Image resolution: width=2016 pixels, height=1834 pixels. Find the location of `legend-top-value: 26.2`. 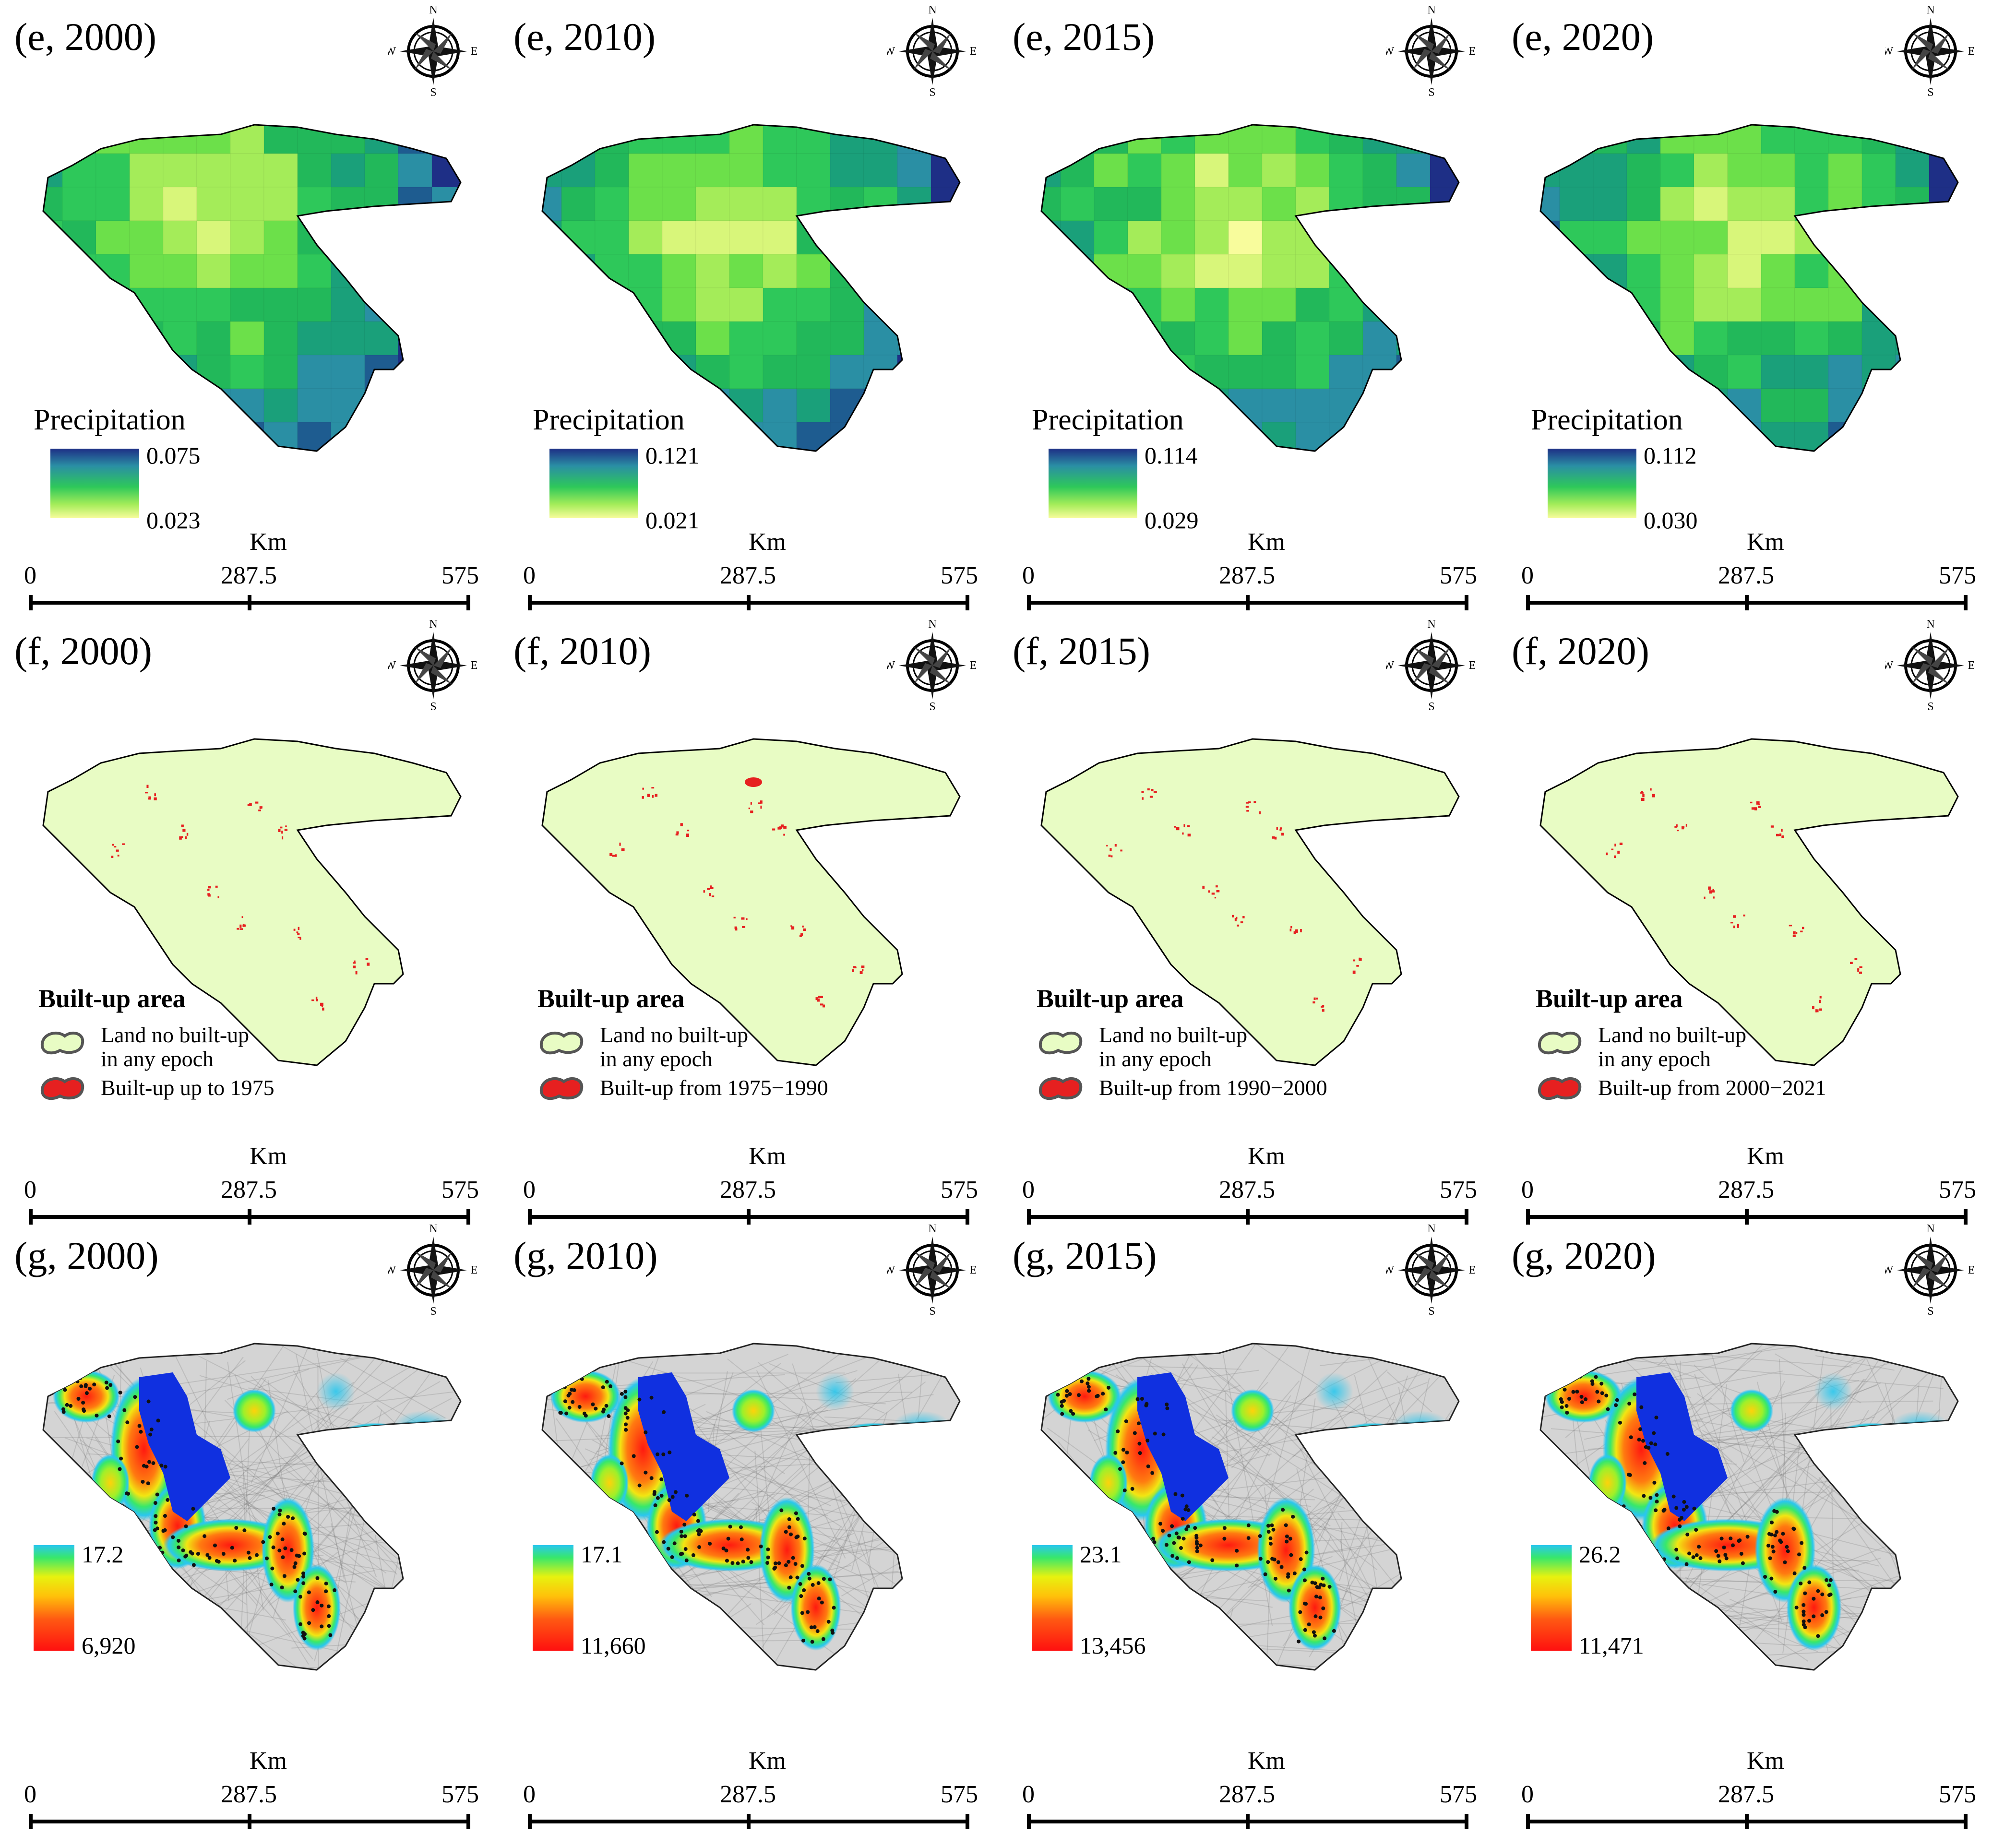

legend-top-value: 26.2 is located at coordinates (1600, 1554).